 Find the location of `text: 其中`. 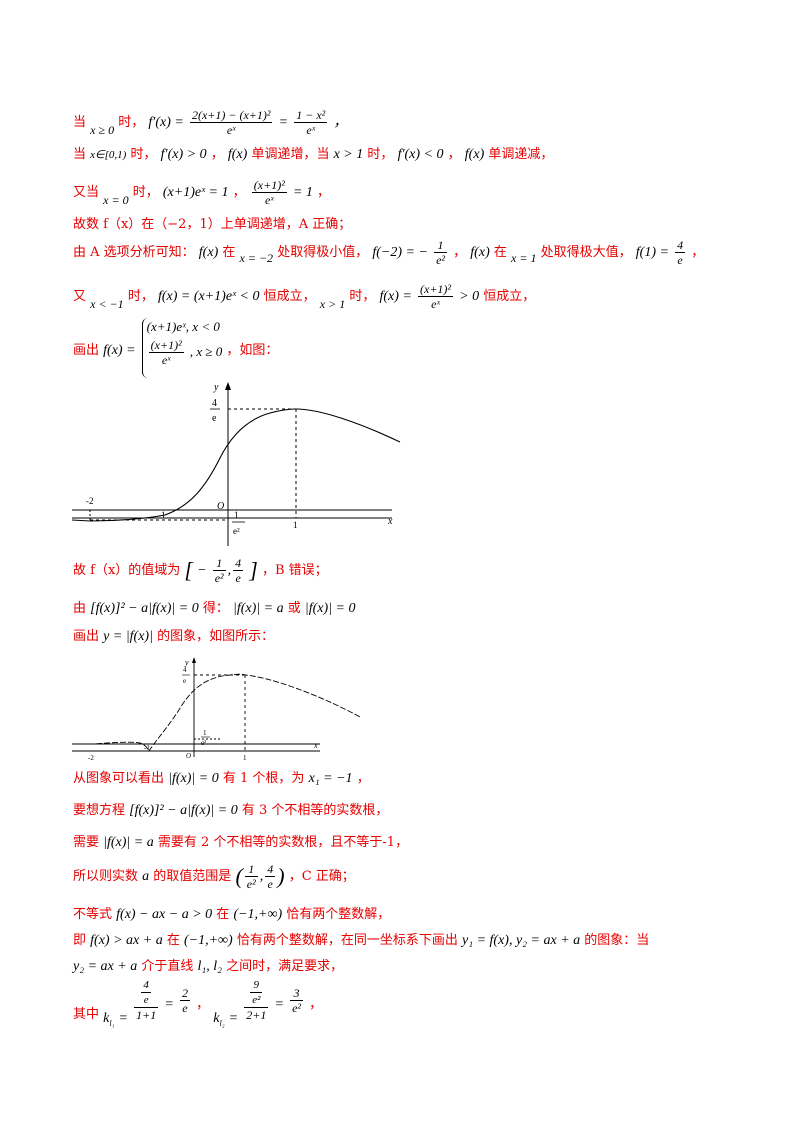

text: 其中 is located at coordinates (86, 1014).